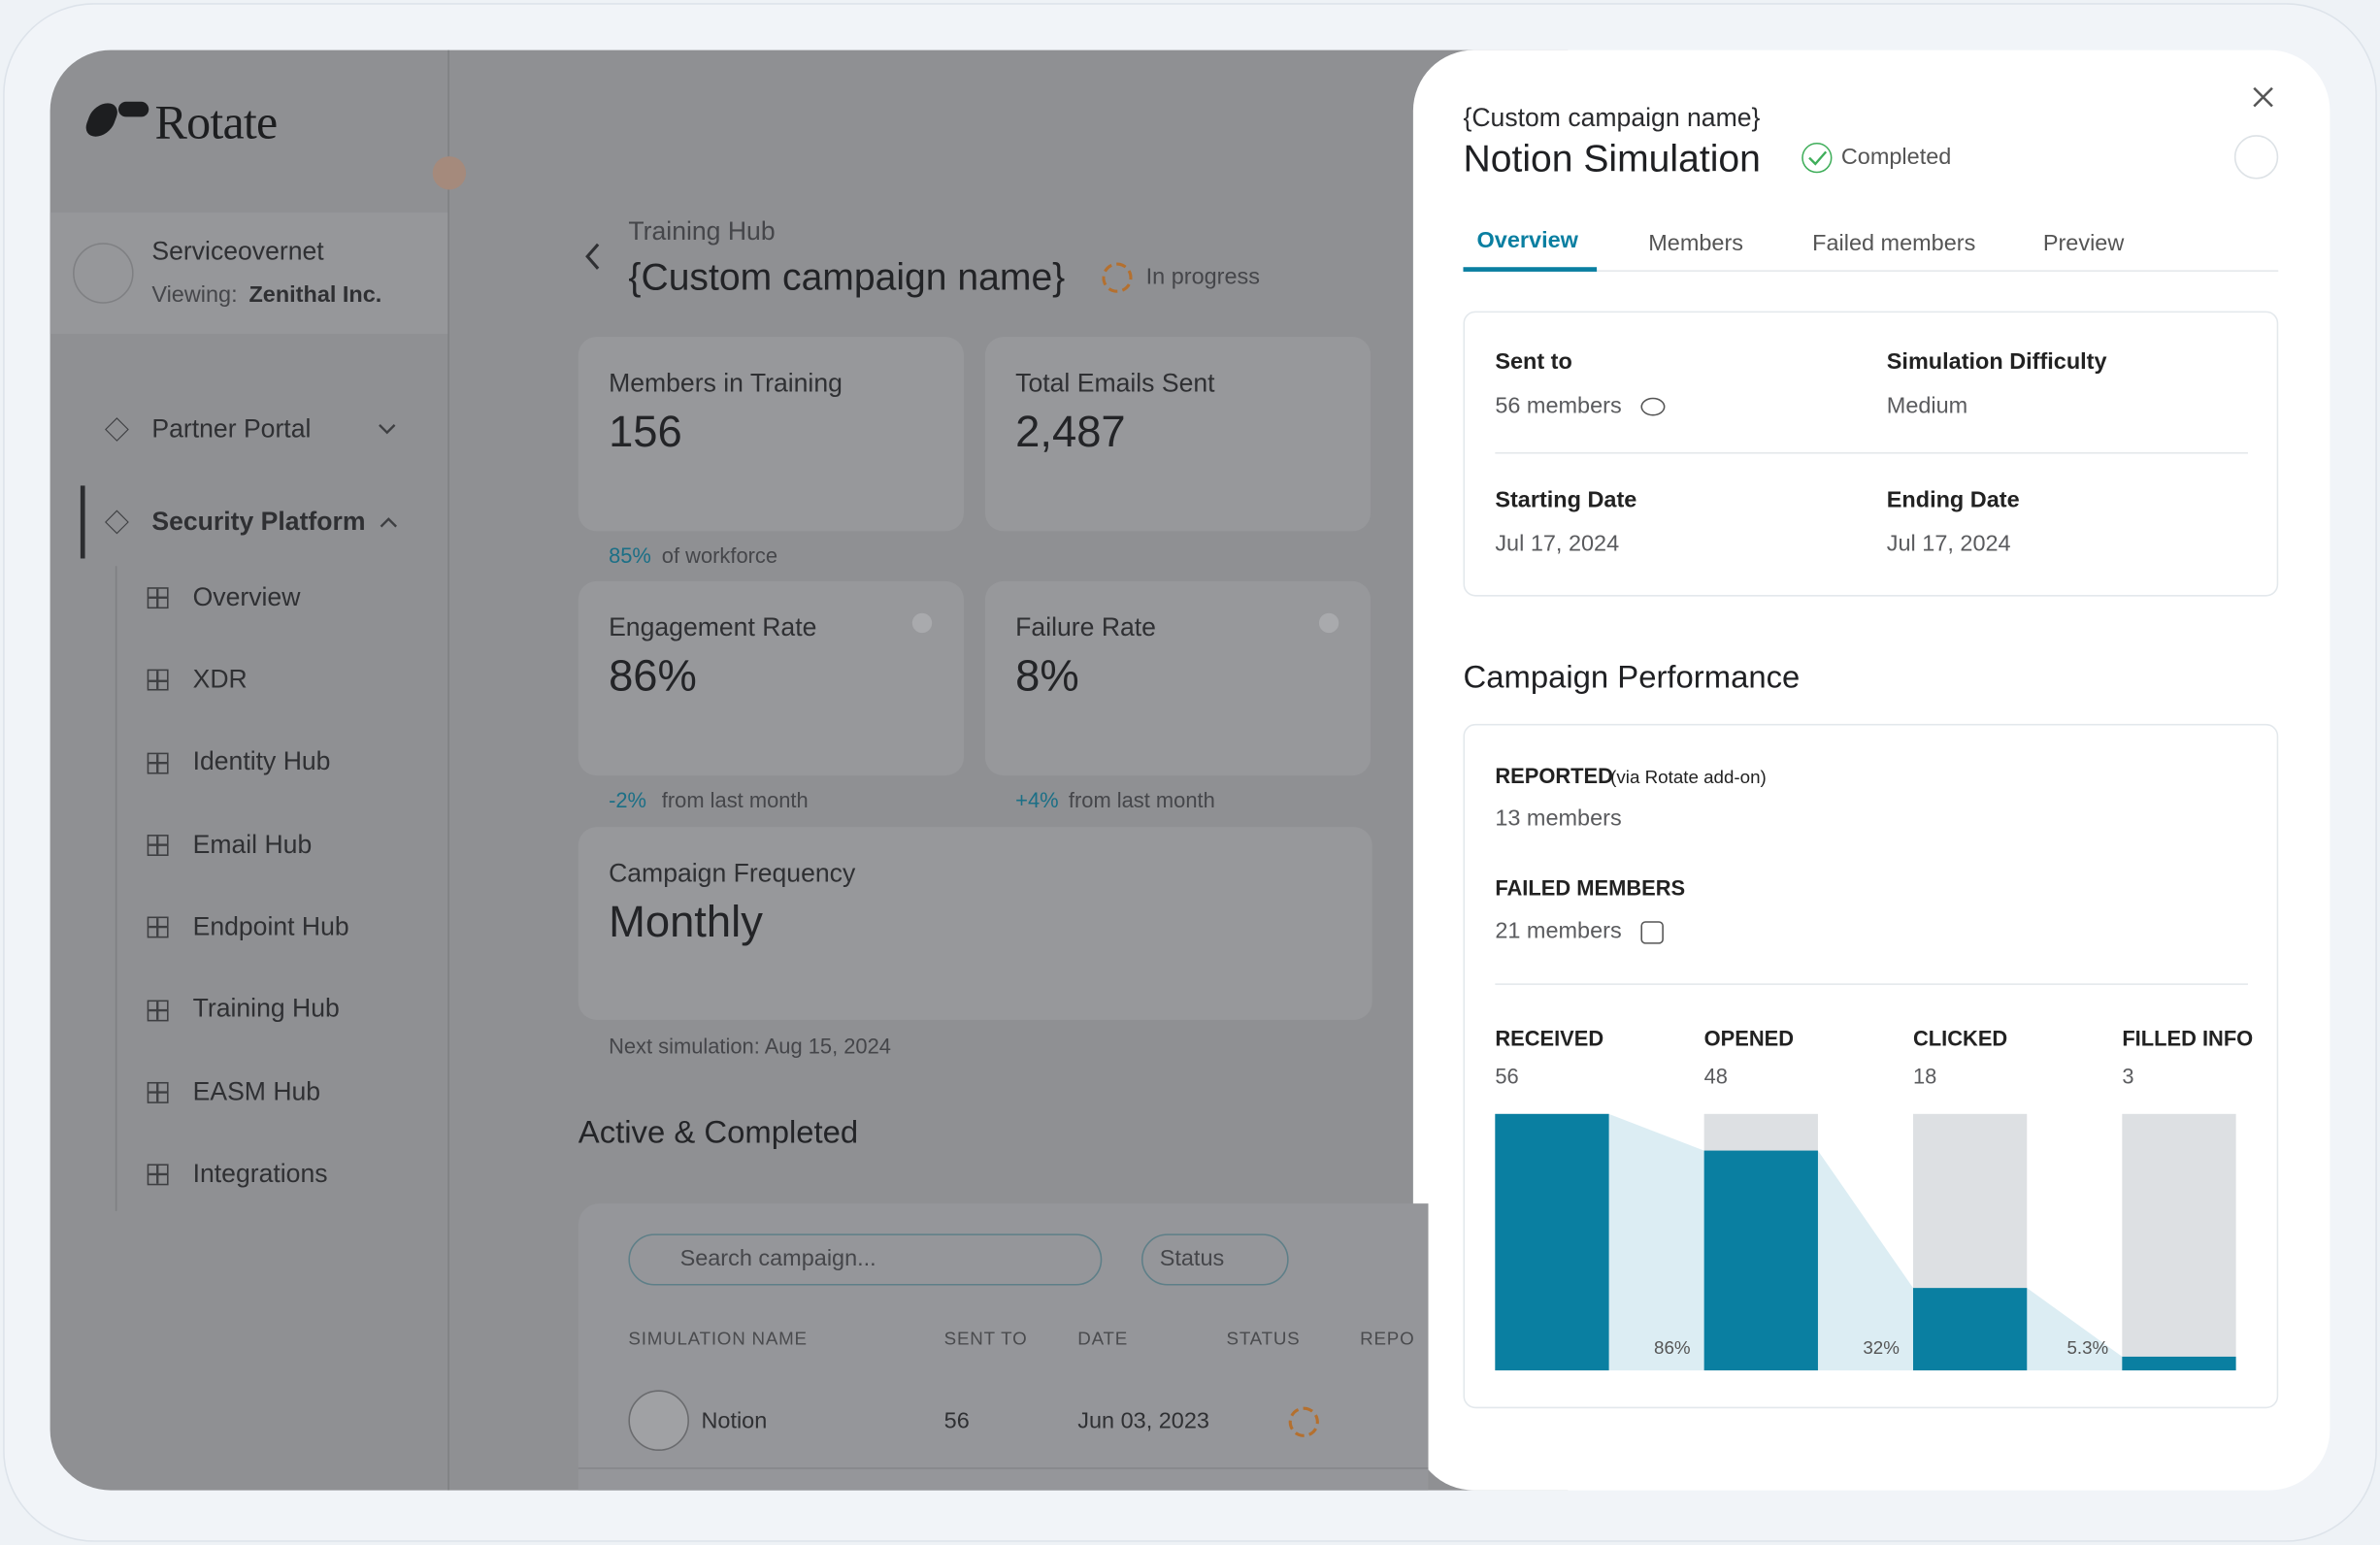 The image size is (2380, 1545). What do you see at coordinates (1749, 1038) in the screenshot?
I see `category-label: OPENED` at bounding box center [1749, 1038].